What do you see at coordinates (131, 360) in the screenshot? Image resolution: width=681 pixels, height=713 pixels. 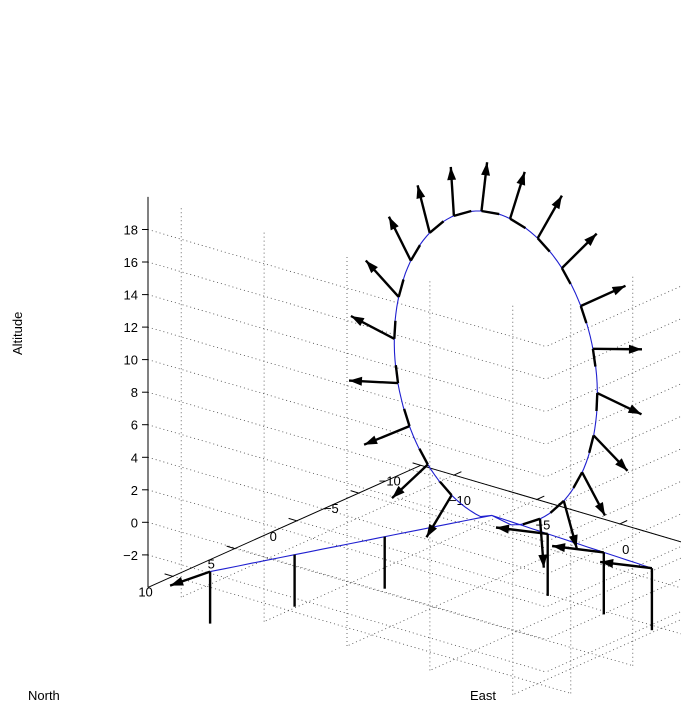 I see `z-tick-label: 10` at bounding box center [131, 360].